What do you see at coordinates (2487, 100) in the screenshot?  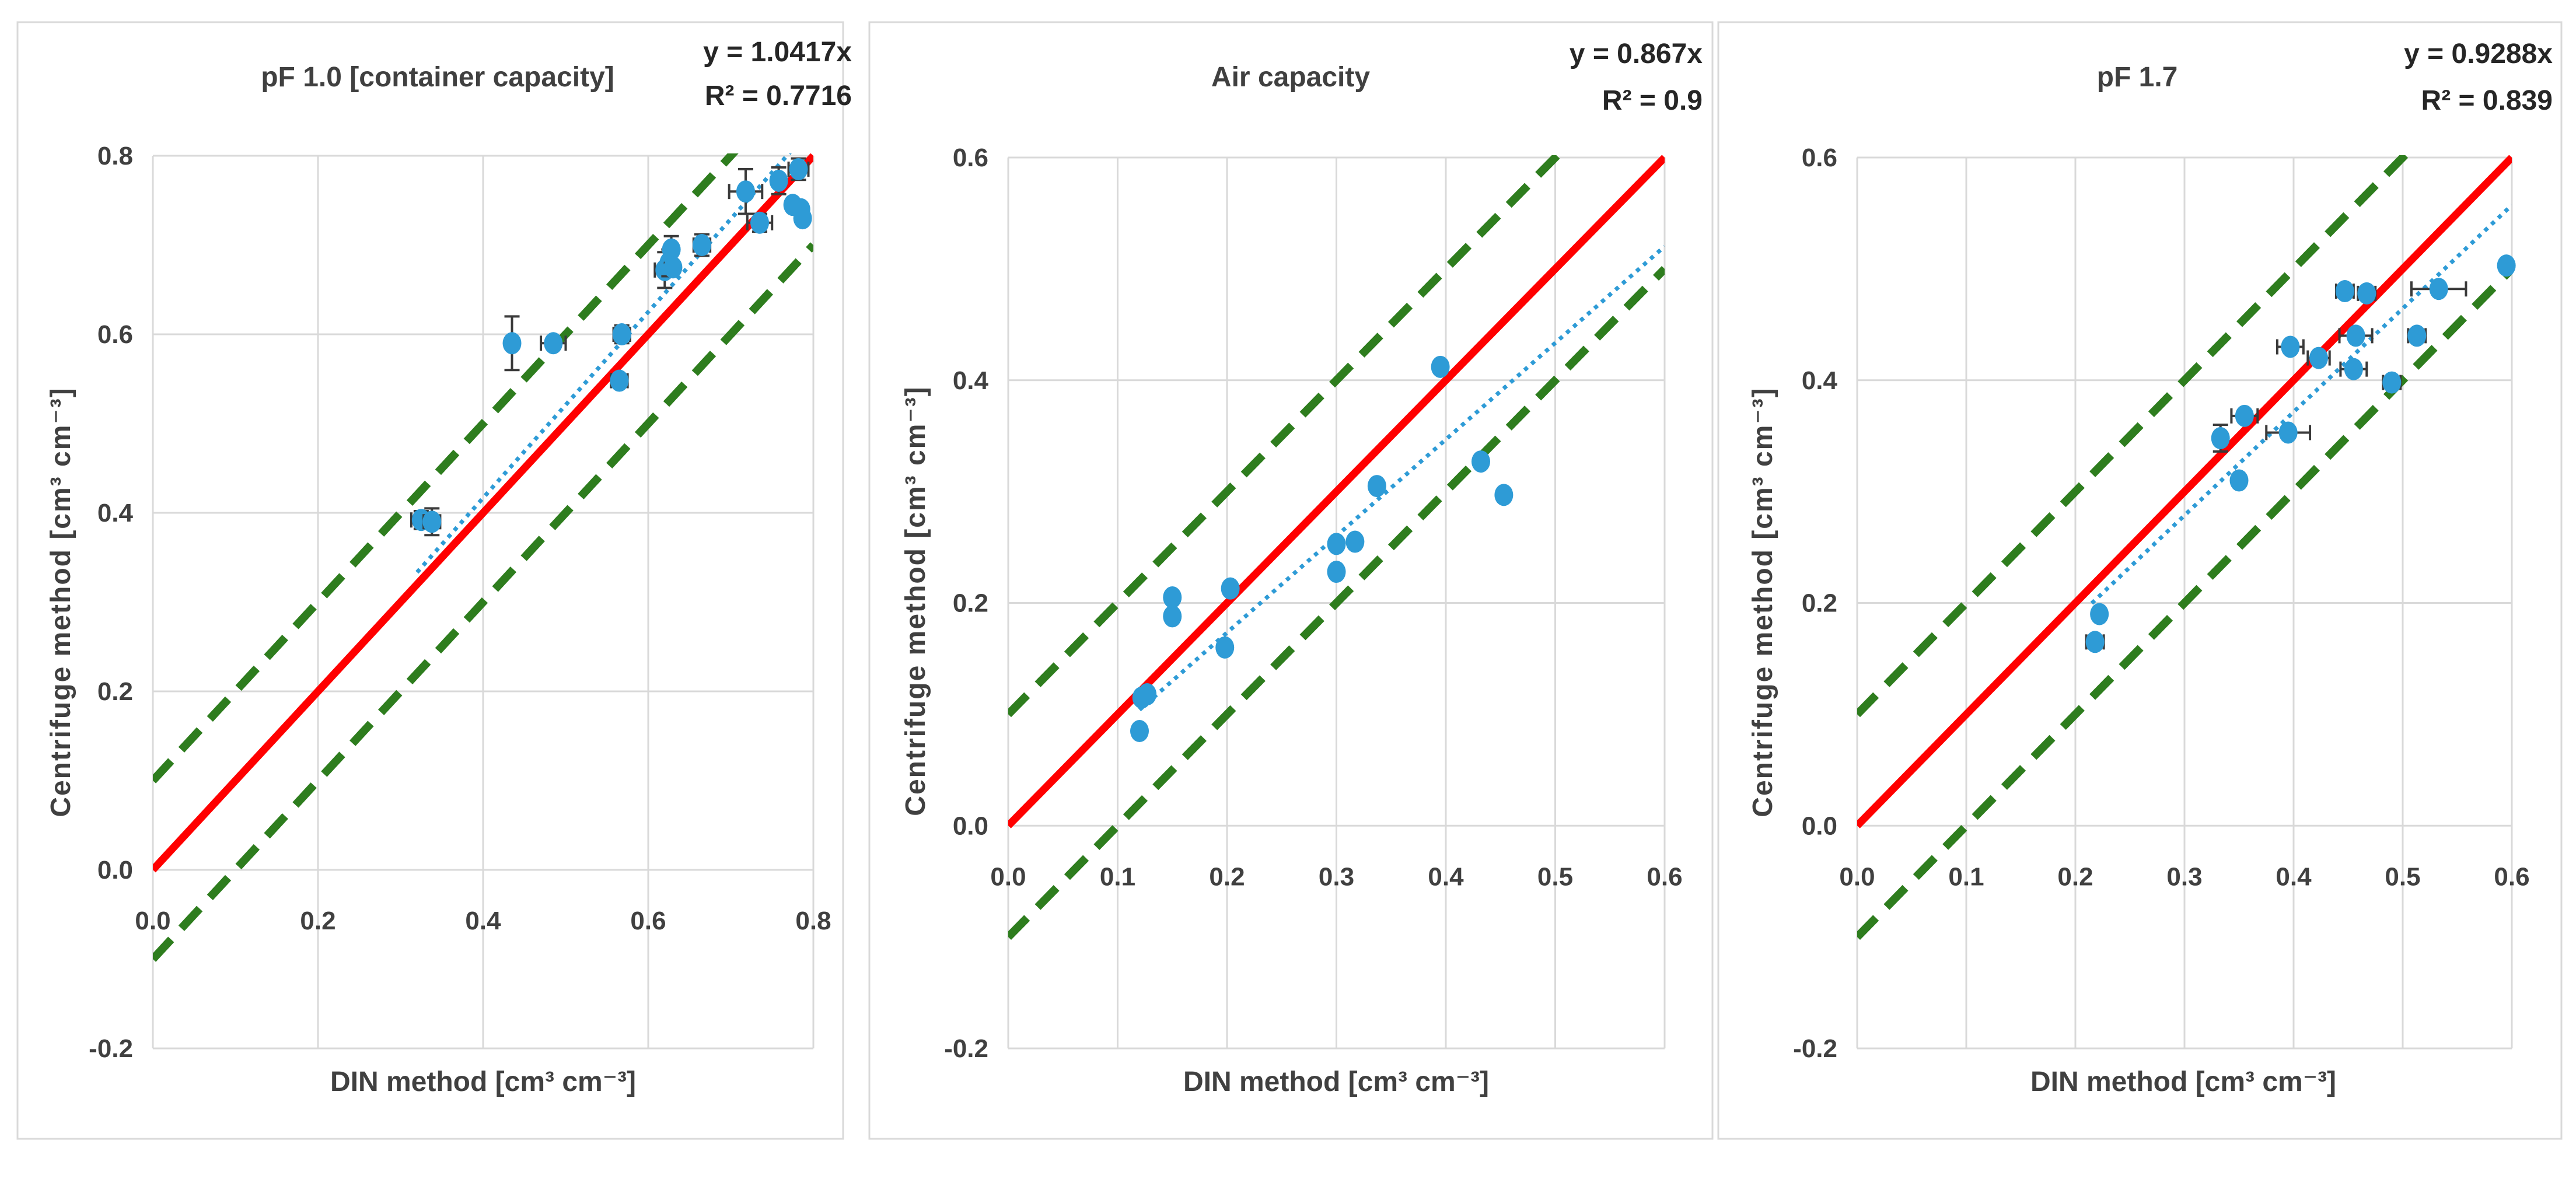 I see `r-squared: R² = 0.839` at bounding box center [2487, 100].